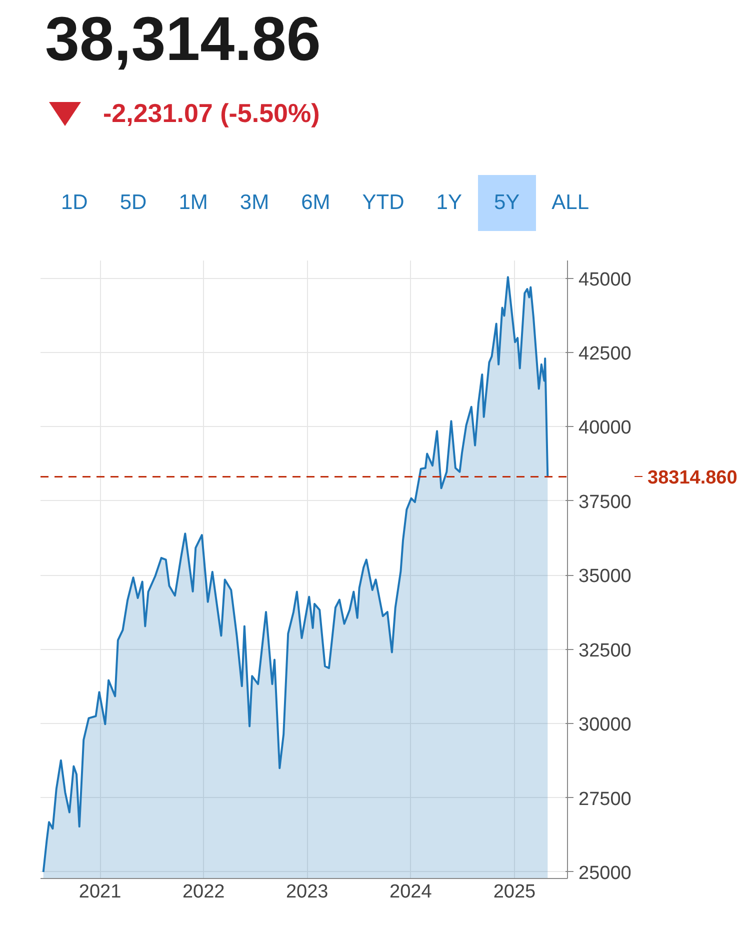  Describe the element at coordinates (605, 428) in the screenshot. I see `y-tick-label: 40000` at that location.